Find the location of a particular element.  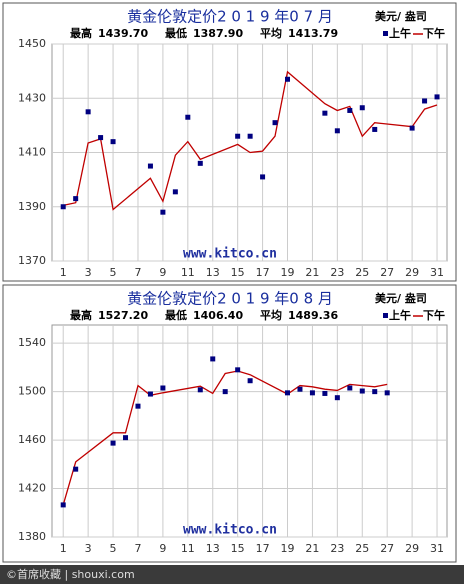

y-tick-label: 1420 is located at coordinates (32, 488).